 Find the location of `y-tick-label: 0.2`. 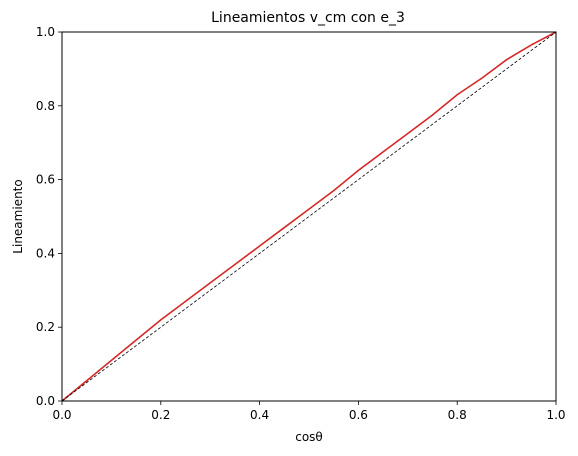

y-tick-label: 0.2 is located at coordinates (45, 327).